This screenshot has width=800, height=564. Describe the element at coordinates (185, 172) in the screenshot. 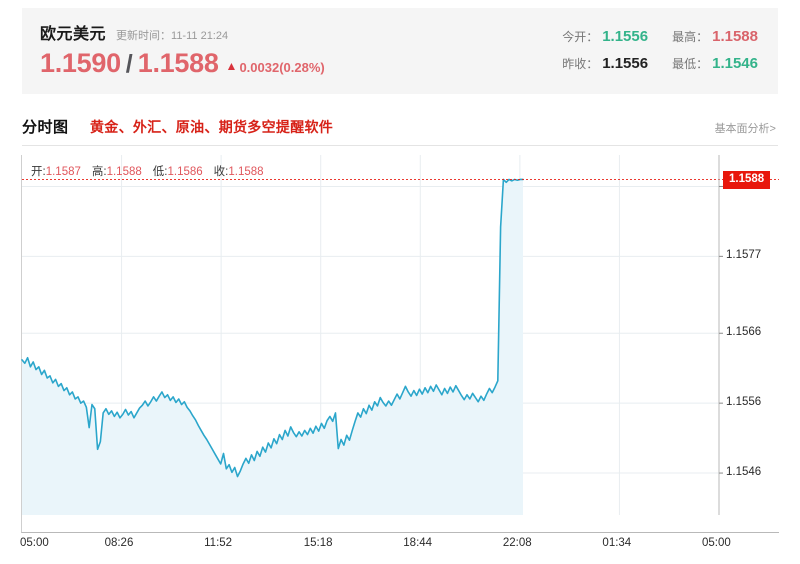

I see `ohlc-low-value: 1.1586` at that location.